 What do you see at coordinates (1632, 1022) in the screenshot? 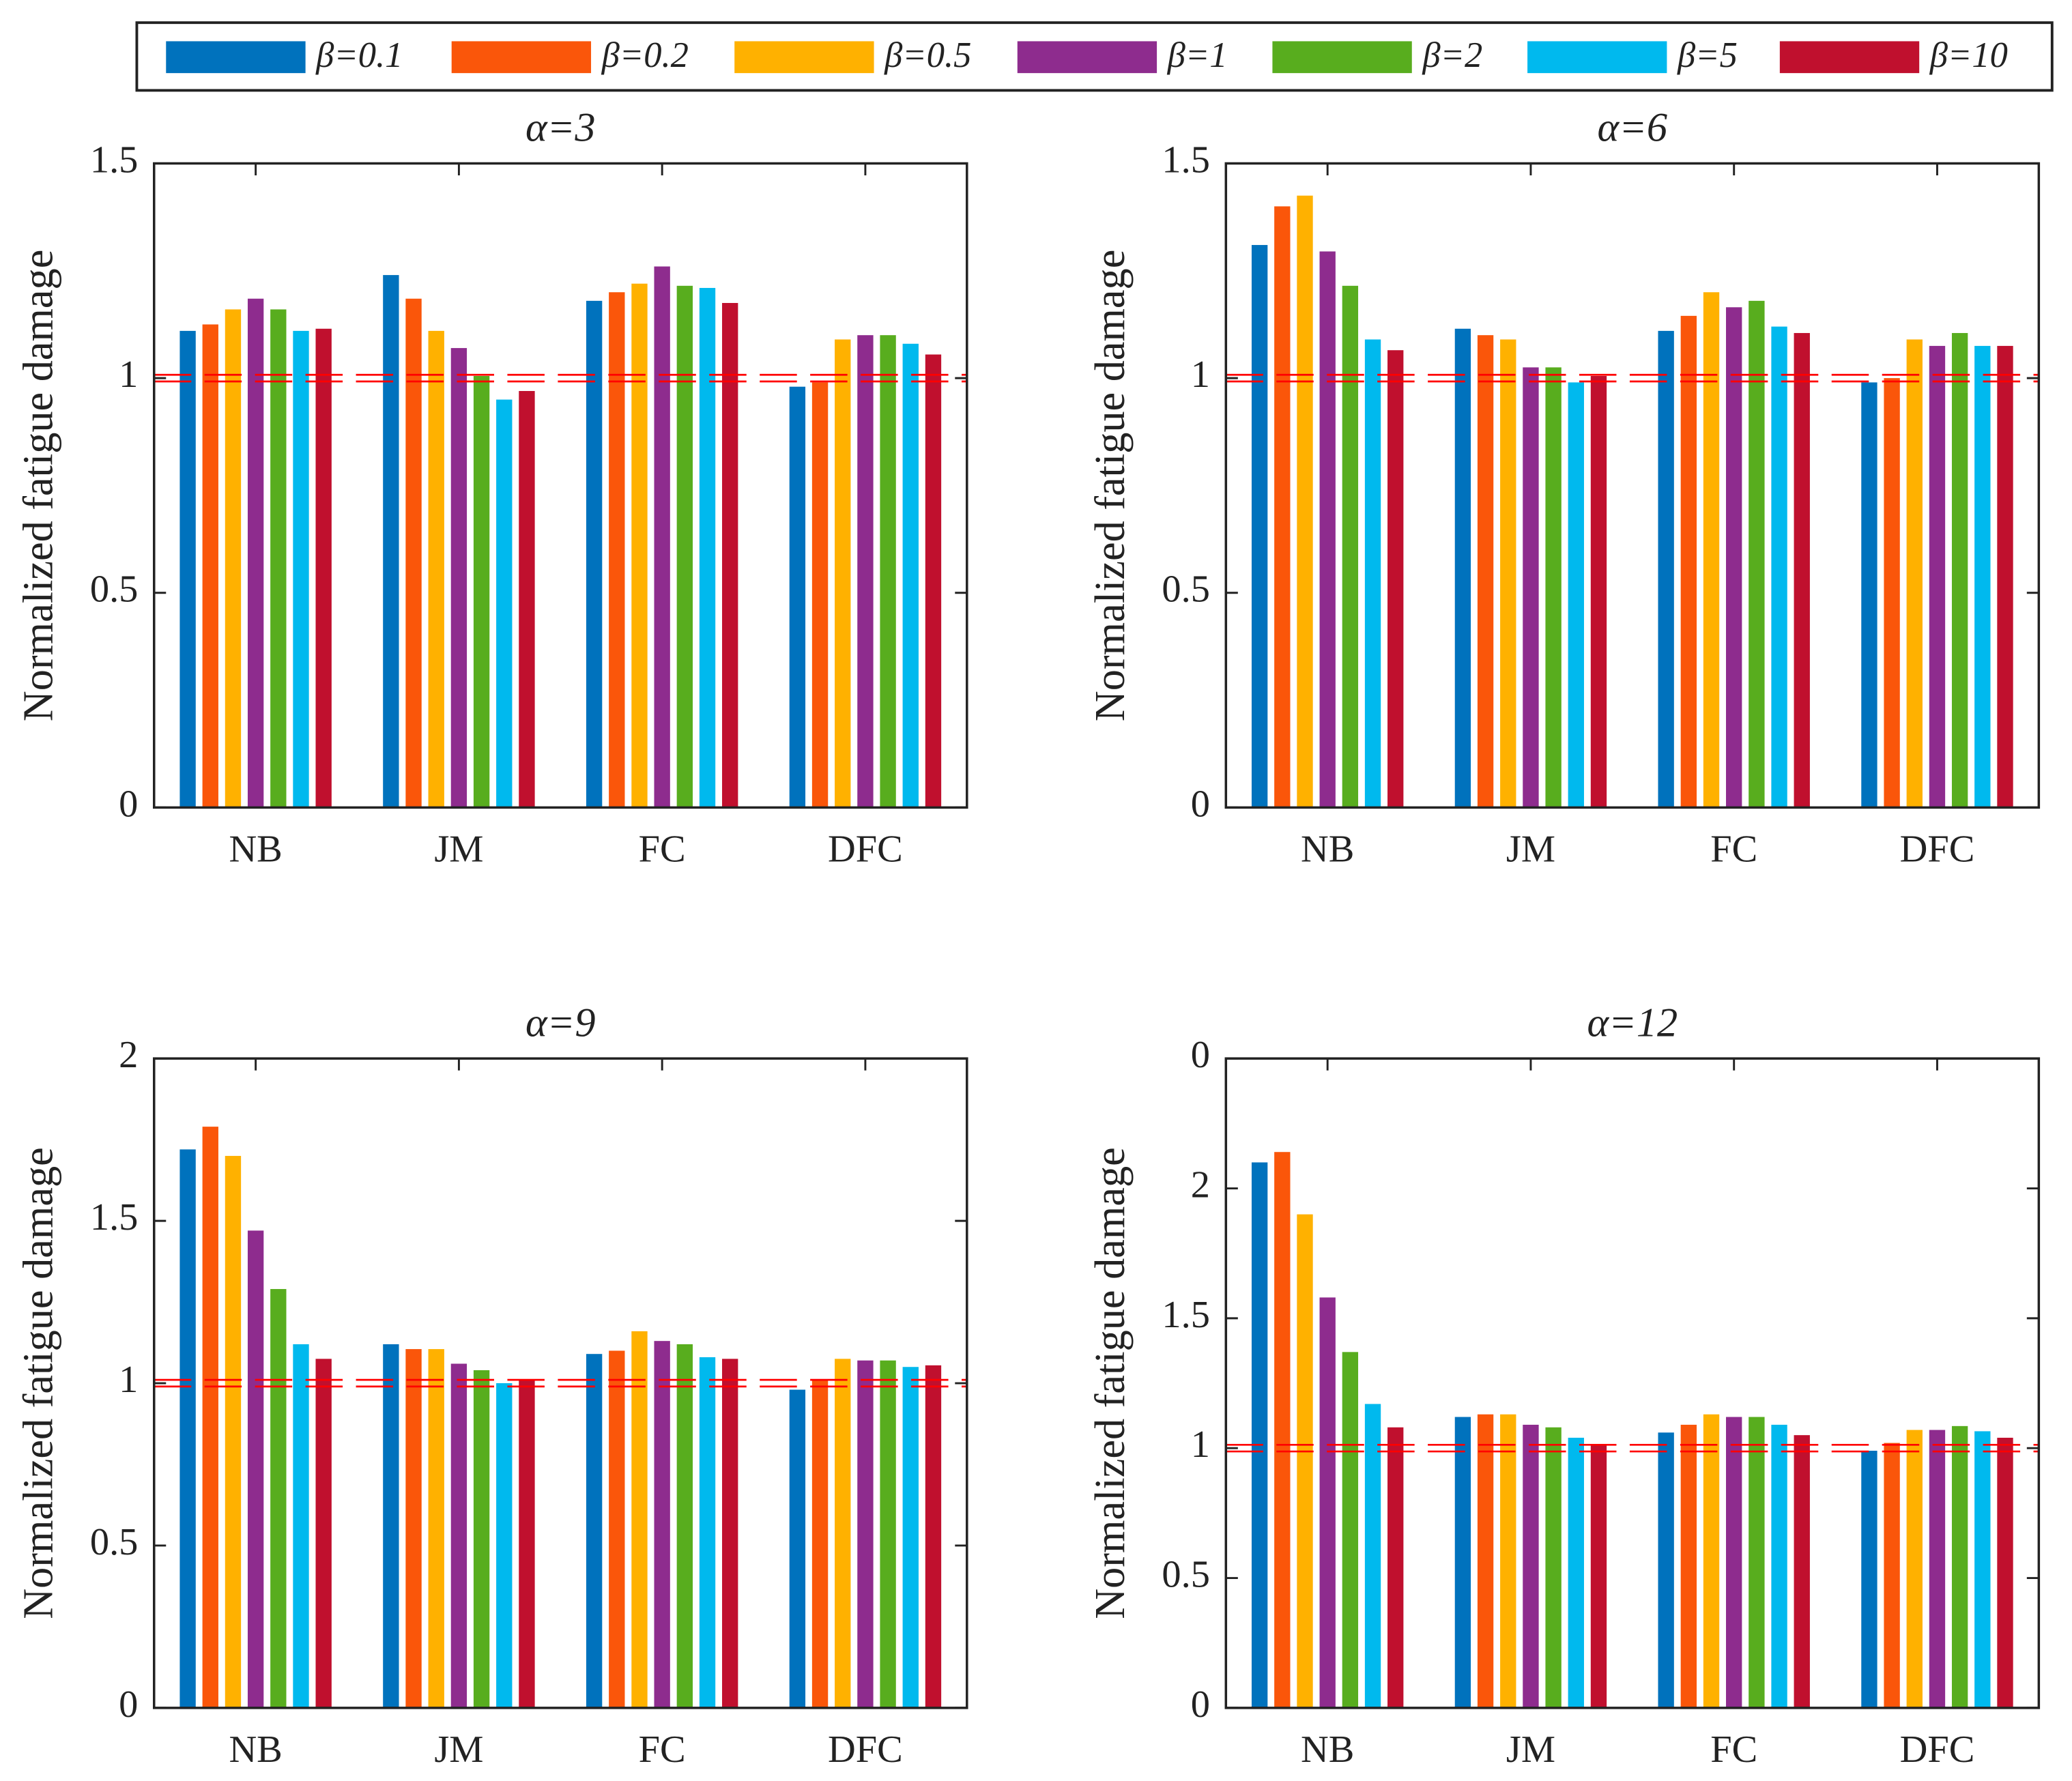
I see `chart-title: α=12` at bounding box center [1632, 1022].